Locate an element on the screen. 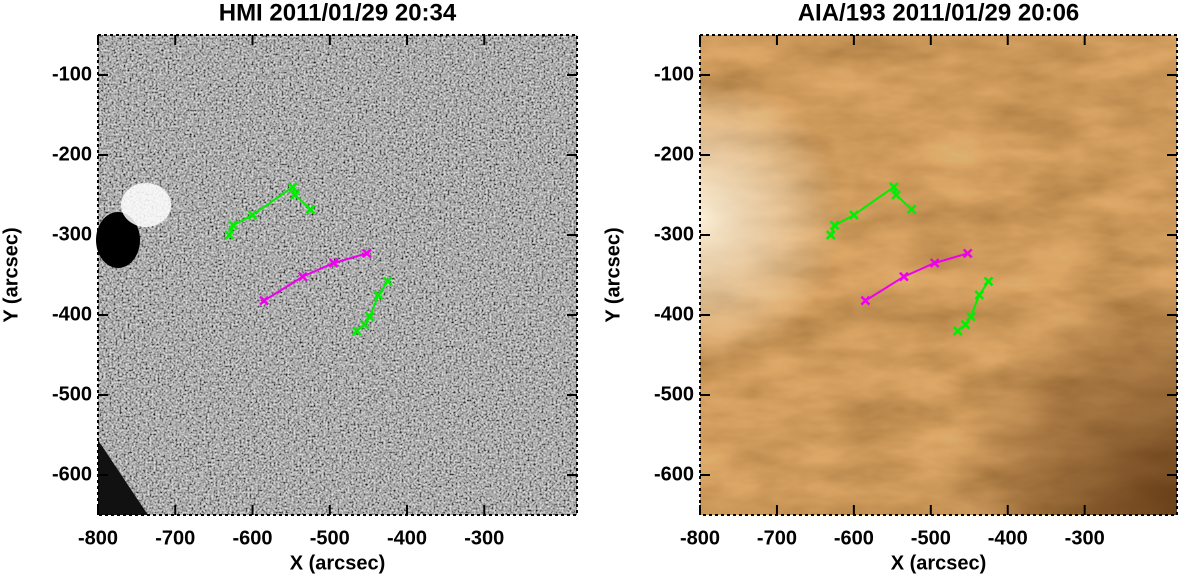 The width and height of the screenshot is (1182, 583). chart-title: AIA/193 2011/01/29 20:06 is located at coordinates (939, 13).